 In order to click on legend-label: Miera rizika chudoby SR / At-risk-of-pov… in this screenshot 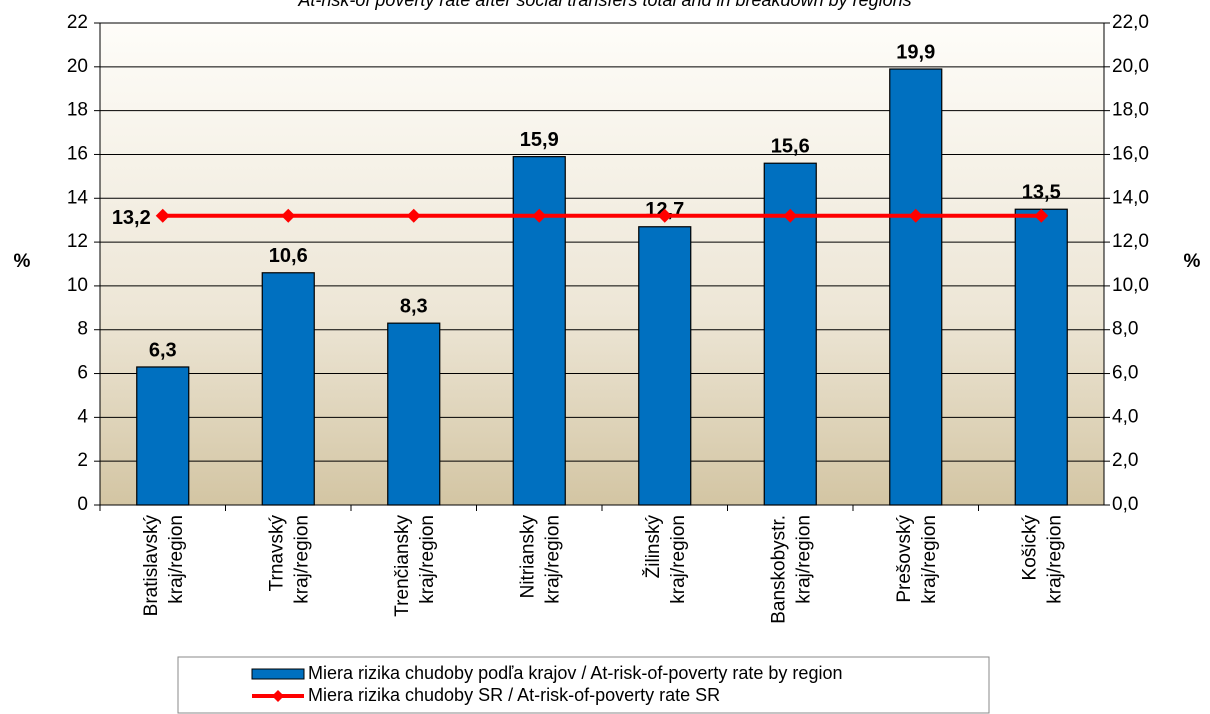, I will do `click(514, 695)`.